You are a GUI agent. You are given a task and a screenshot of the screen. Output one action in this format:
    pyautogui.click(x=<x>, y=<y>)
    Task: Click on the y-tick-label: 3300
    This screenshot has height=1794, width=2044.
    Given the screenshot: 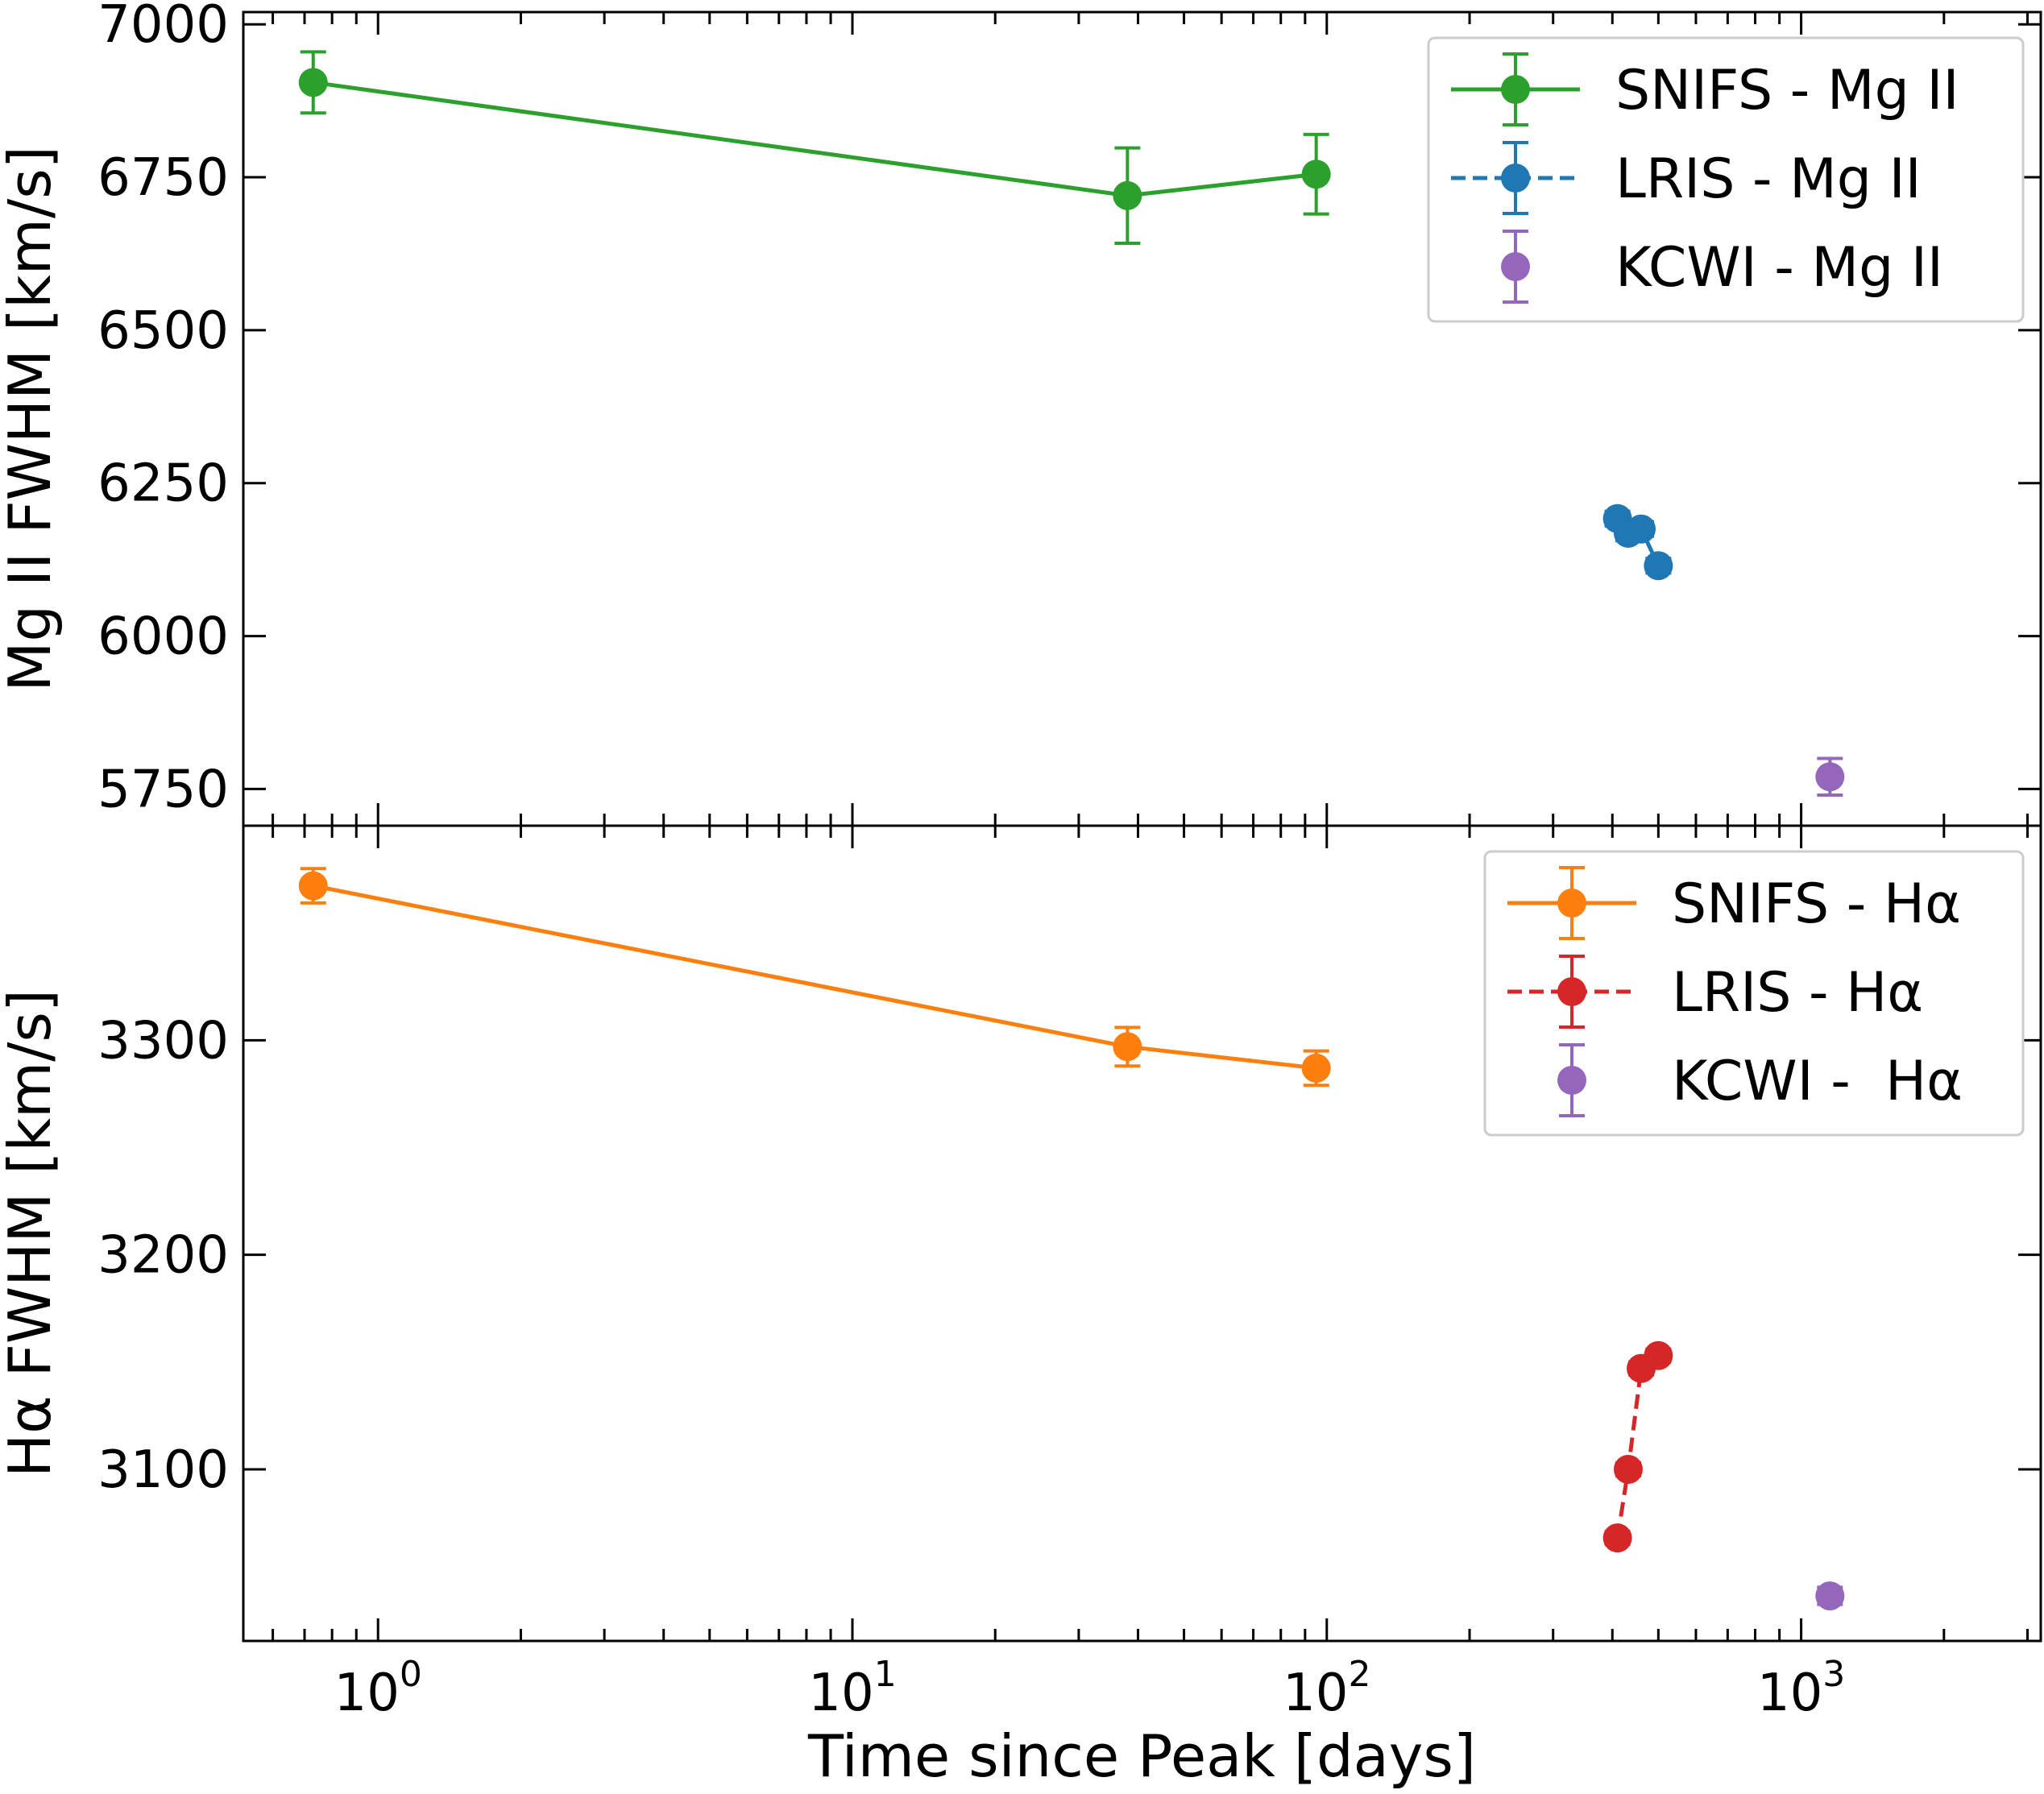 What is the action you would take?
    pyautogui.click(x=163, y=1041)
    